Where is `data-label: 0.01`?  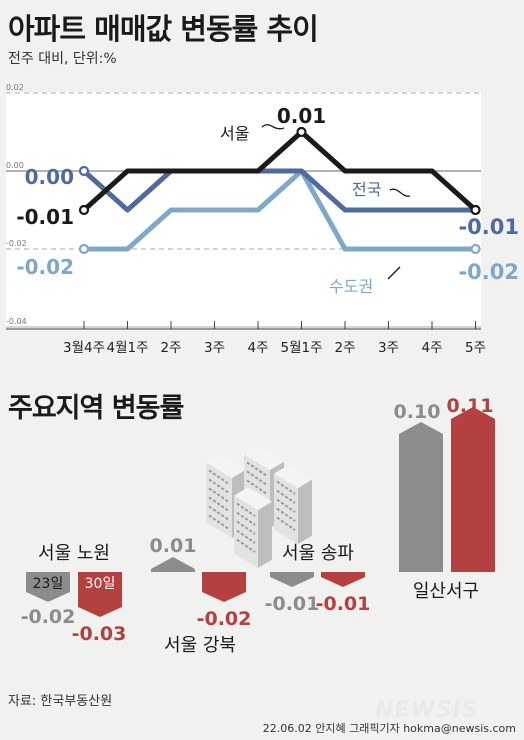 data-label: 0.01 is located at coordinates (301, 116).